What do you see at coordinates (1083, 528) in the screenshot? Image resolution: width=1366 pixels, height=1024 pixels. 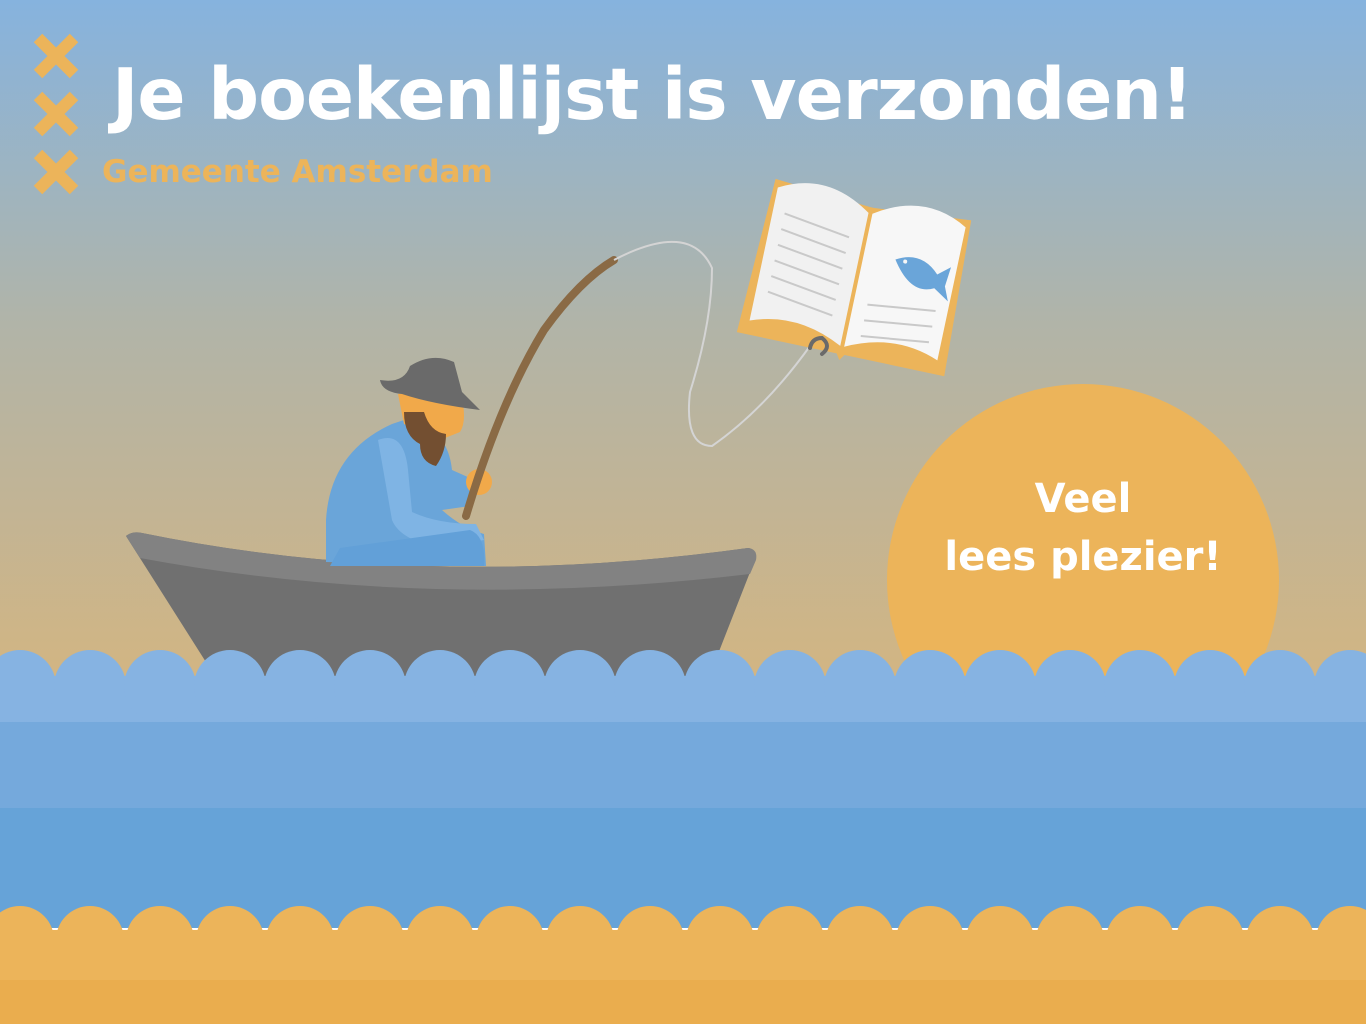 I see `sun-message: Veel lees plezier!` at bounding box center [1083, 528].